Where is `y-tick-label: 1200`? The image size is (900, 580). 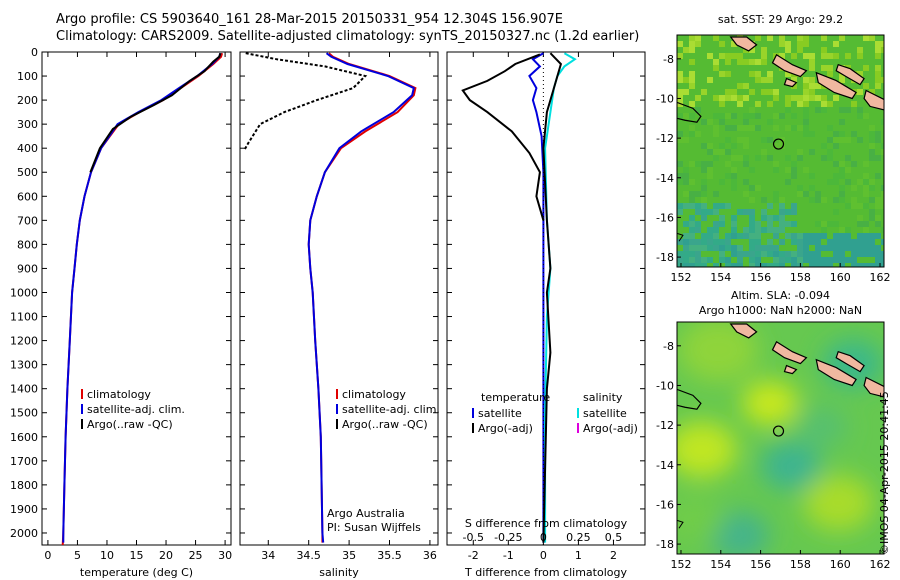
y-tick-label: 1200 is located at coordinates (24, 341).